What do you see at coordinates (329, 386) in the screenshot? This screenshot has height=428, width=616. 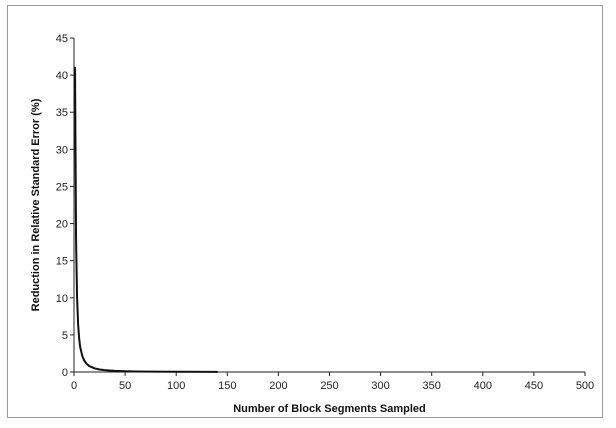 I see `x-tick-label: 250` at bounding box center [329, 386].